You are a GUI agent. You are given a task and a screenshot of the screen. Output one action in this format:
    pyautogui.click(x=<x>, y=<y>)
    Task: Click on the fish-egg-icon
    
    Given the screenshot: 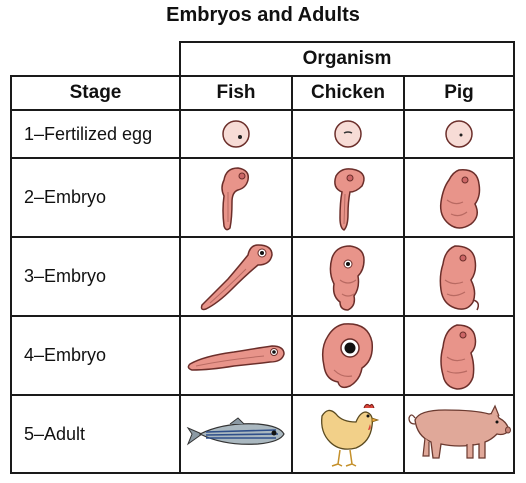 What is the action you would take?
    pyautogui.click(x=236, y=134)
    